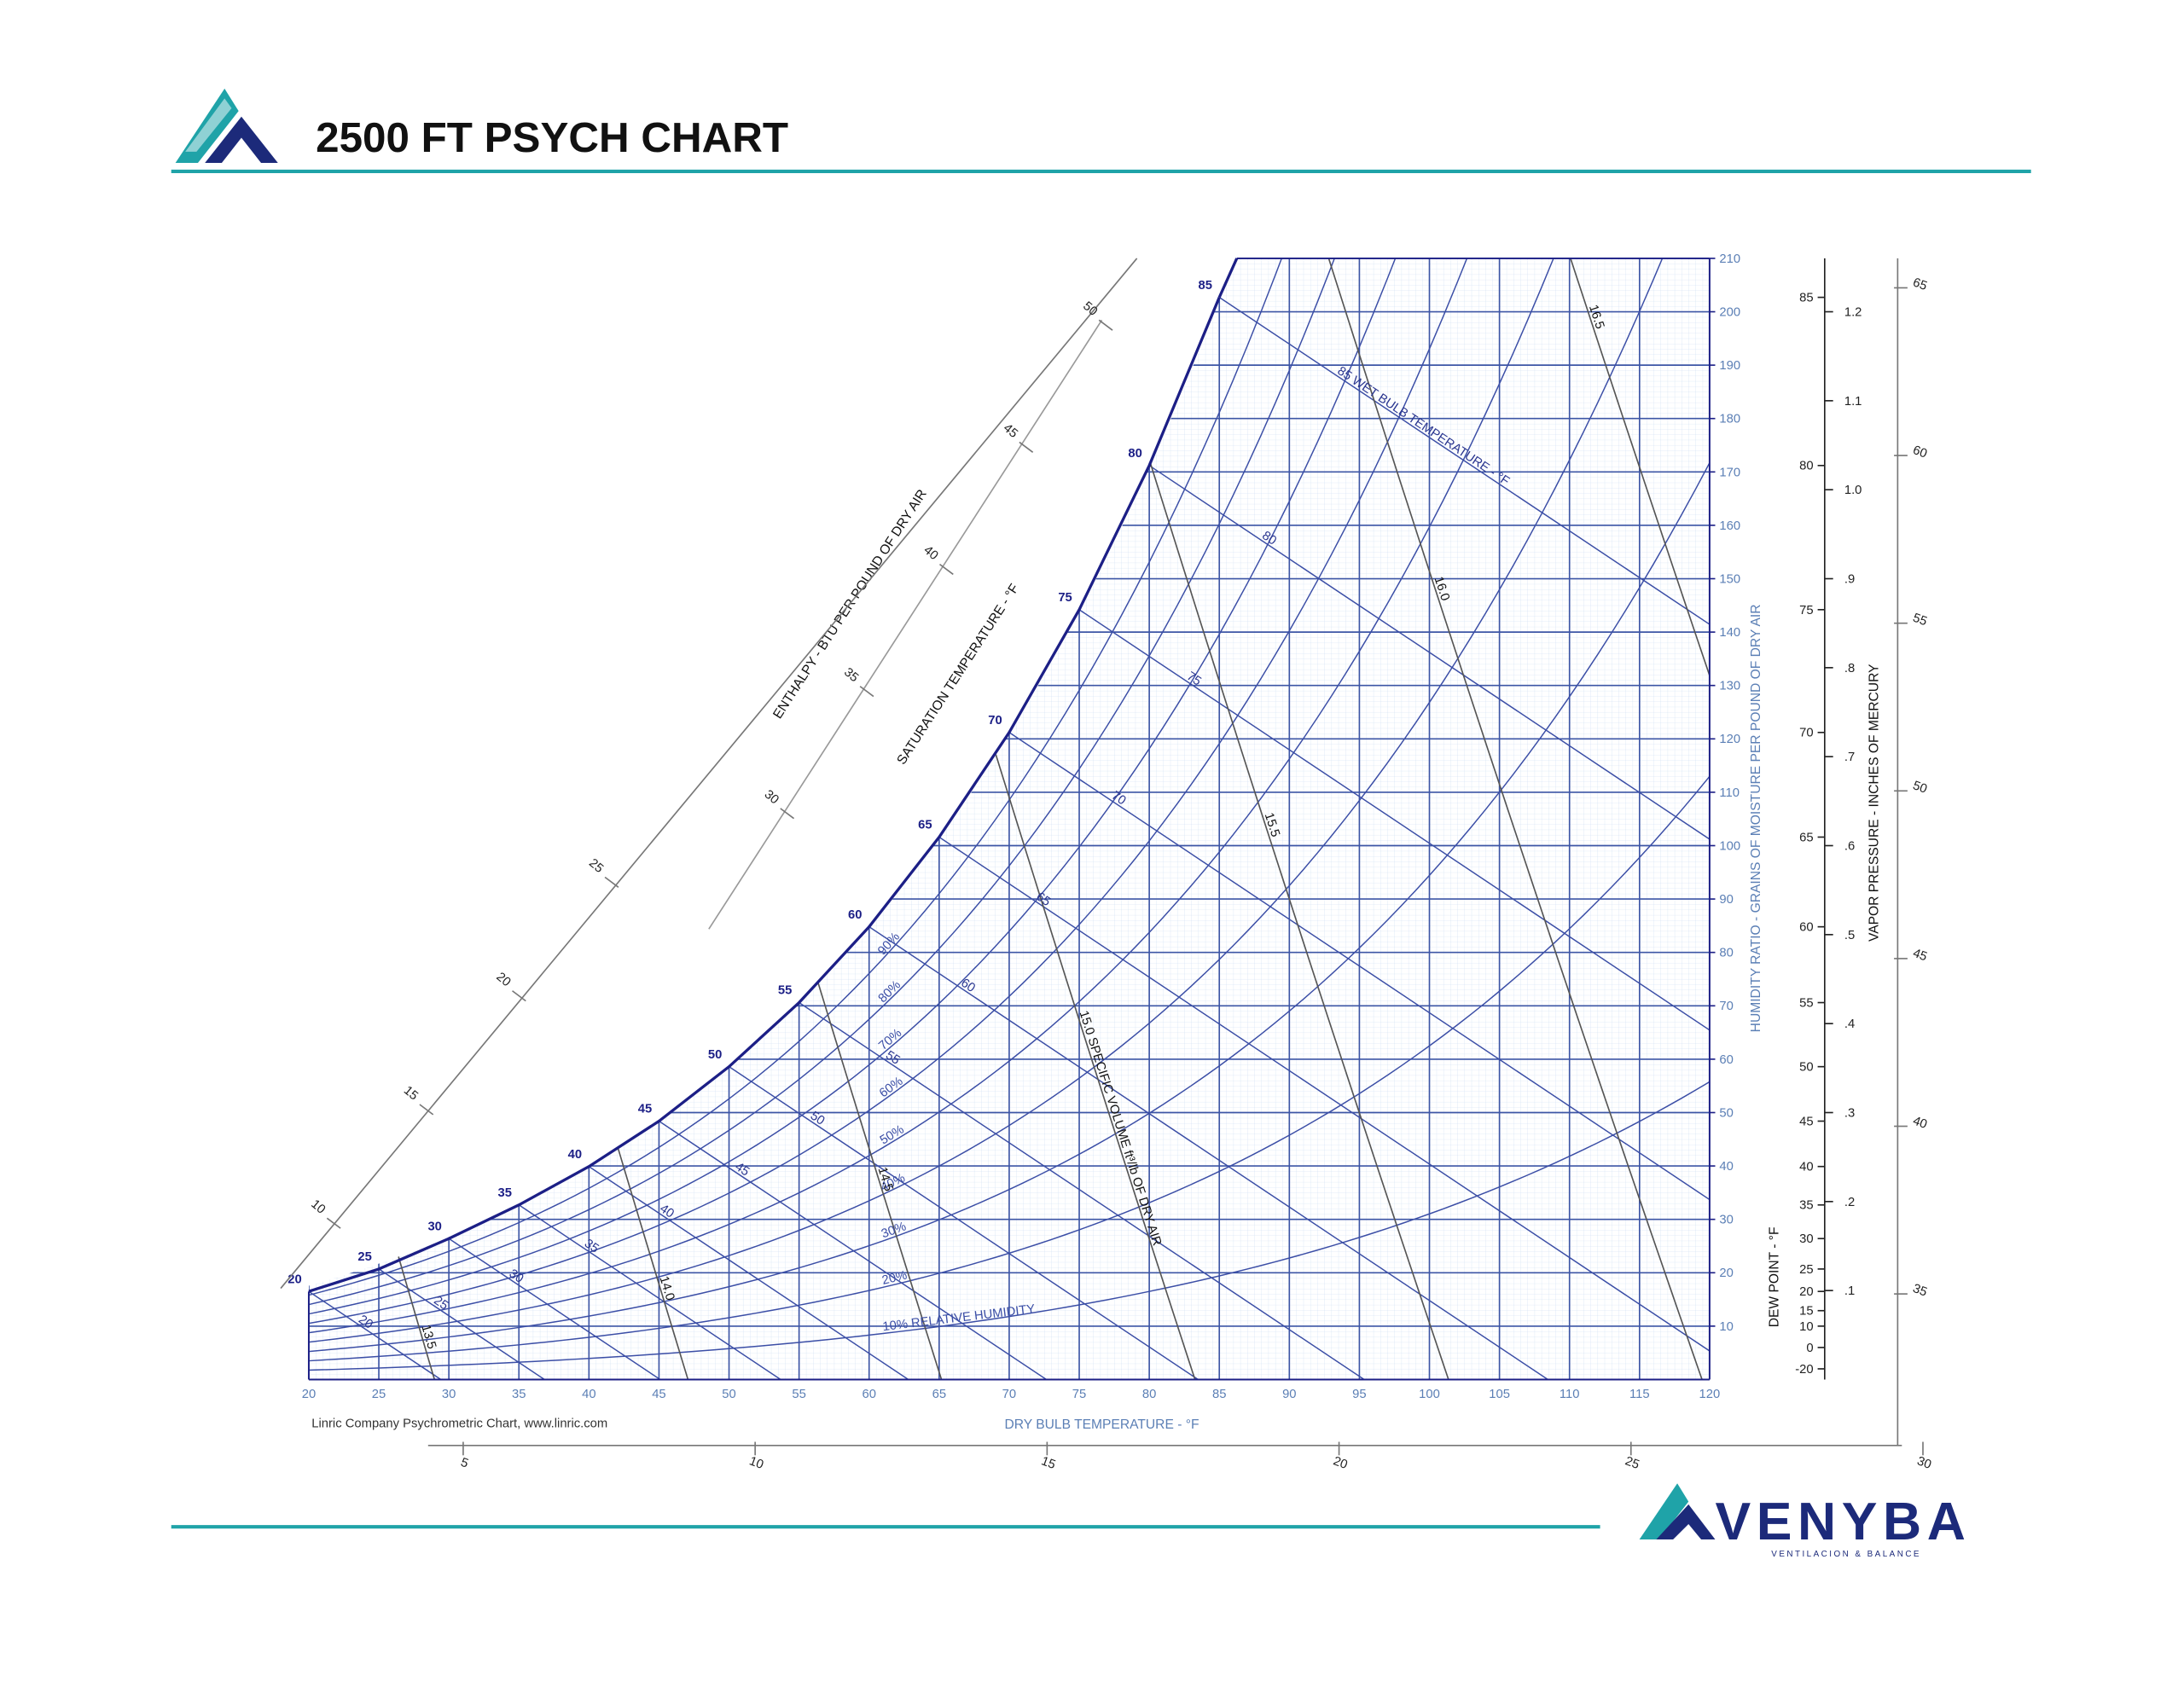  I want to click on enthalpy-tick-label: 65, so click(1920, 284).